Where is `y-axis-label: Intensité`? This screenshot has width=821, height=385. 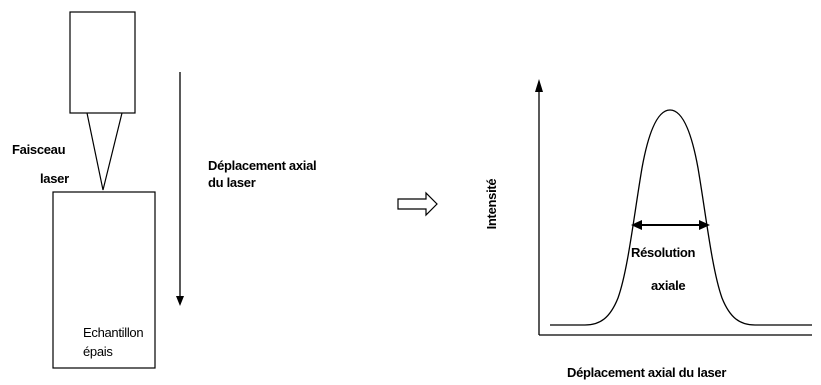
y-axis-label: Intensité is located at coordinates (491, 204).